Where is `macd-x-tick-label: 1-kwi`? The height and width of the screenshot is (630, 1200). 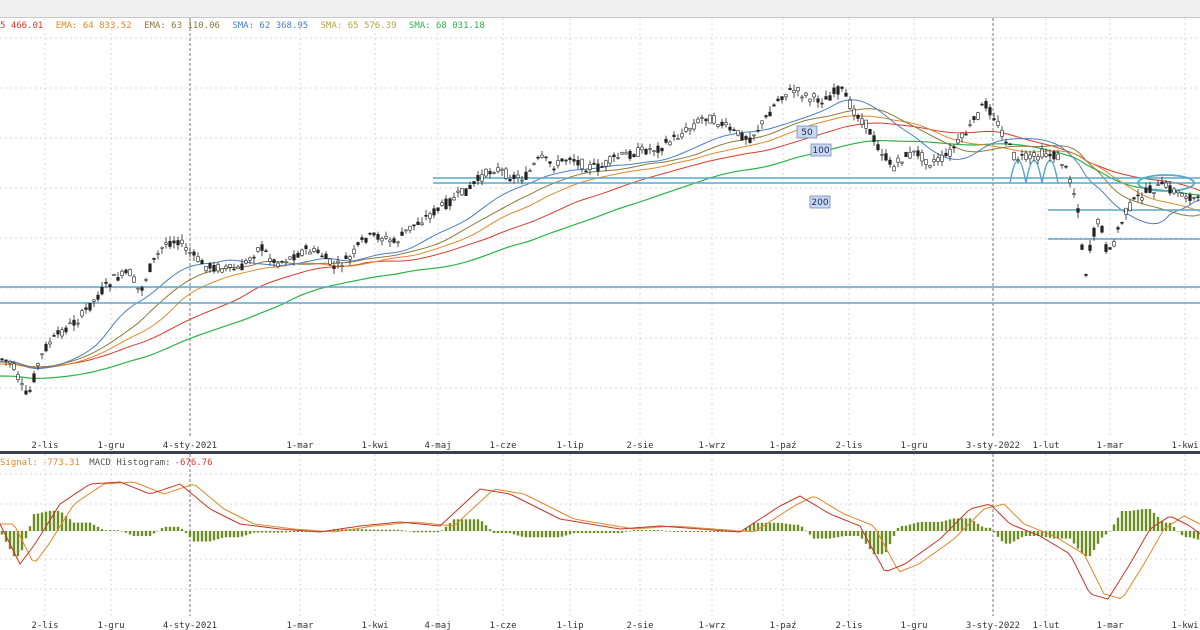 macd-x-tick-label: 1-kwi is located at coordinates (1184, 625).